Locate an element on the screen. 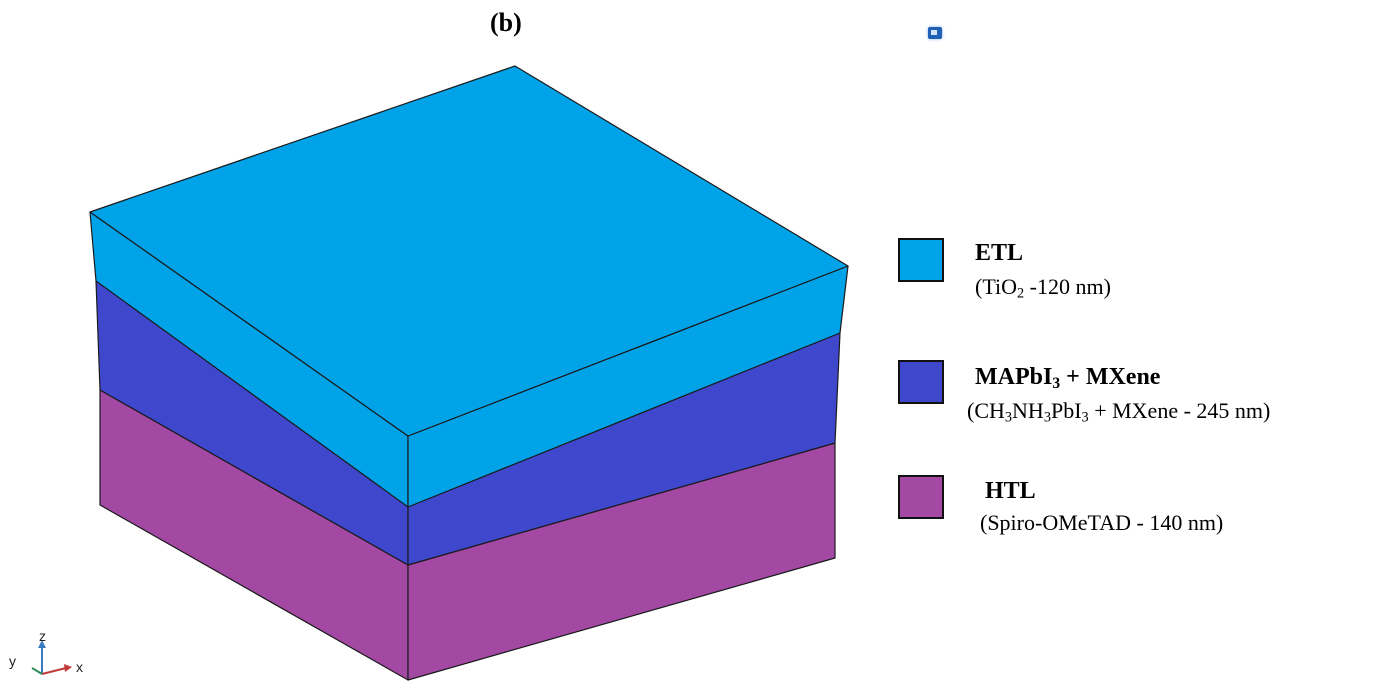  axis-triad: z y x is located at coordinates (46, 652).